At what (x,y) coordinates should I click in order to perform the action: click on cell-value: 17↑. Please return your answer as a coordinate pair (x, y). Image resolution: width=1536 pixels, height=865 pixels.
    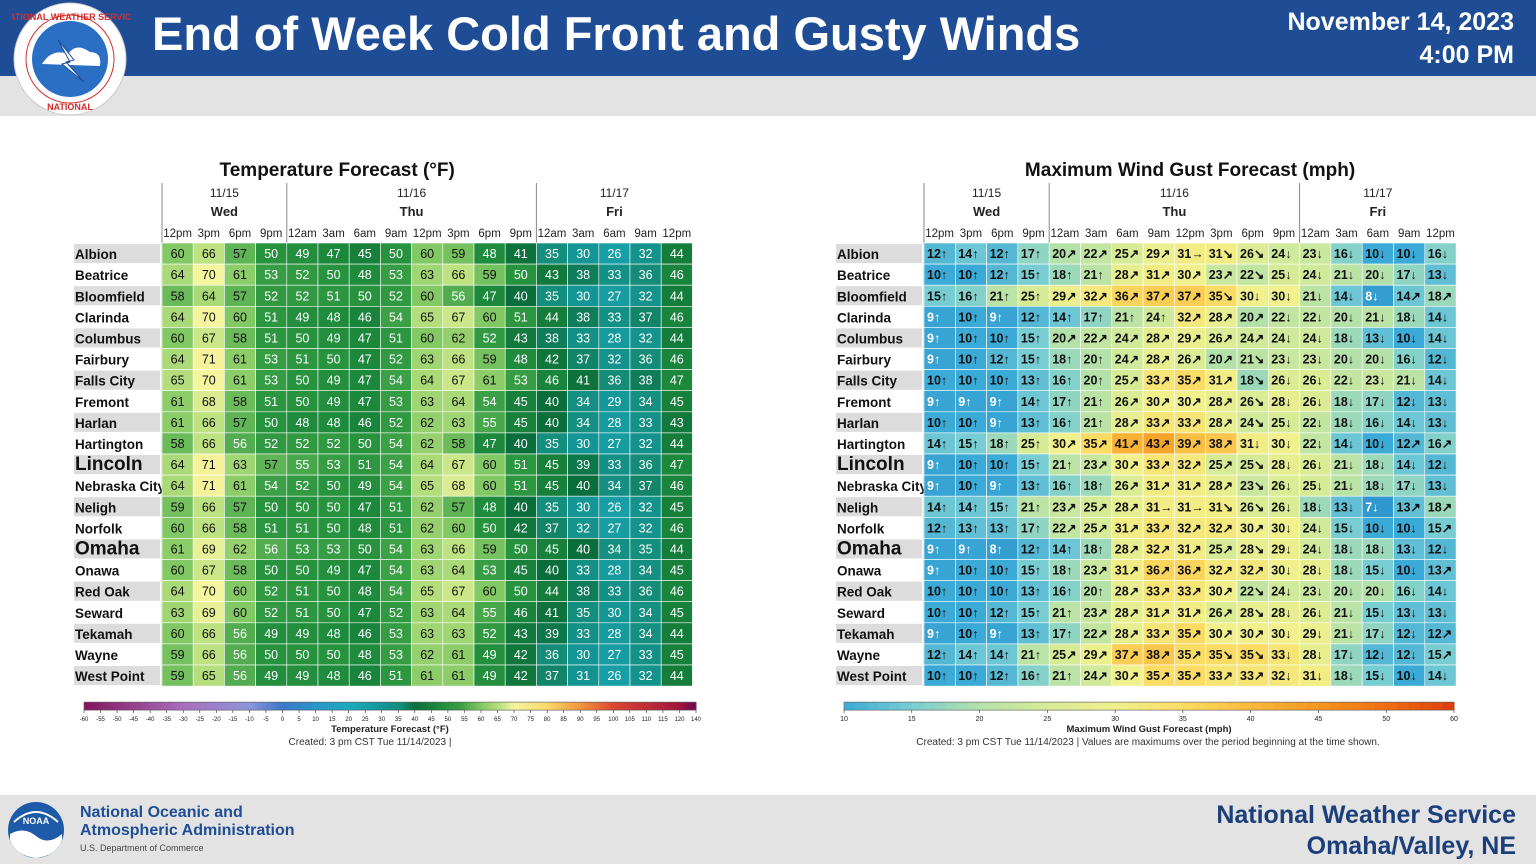
    Looking at the image, I should click on (1062, 634).